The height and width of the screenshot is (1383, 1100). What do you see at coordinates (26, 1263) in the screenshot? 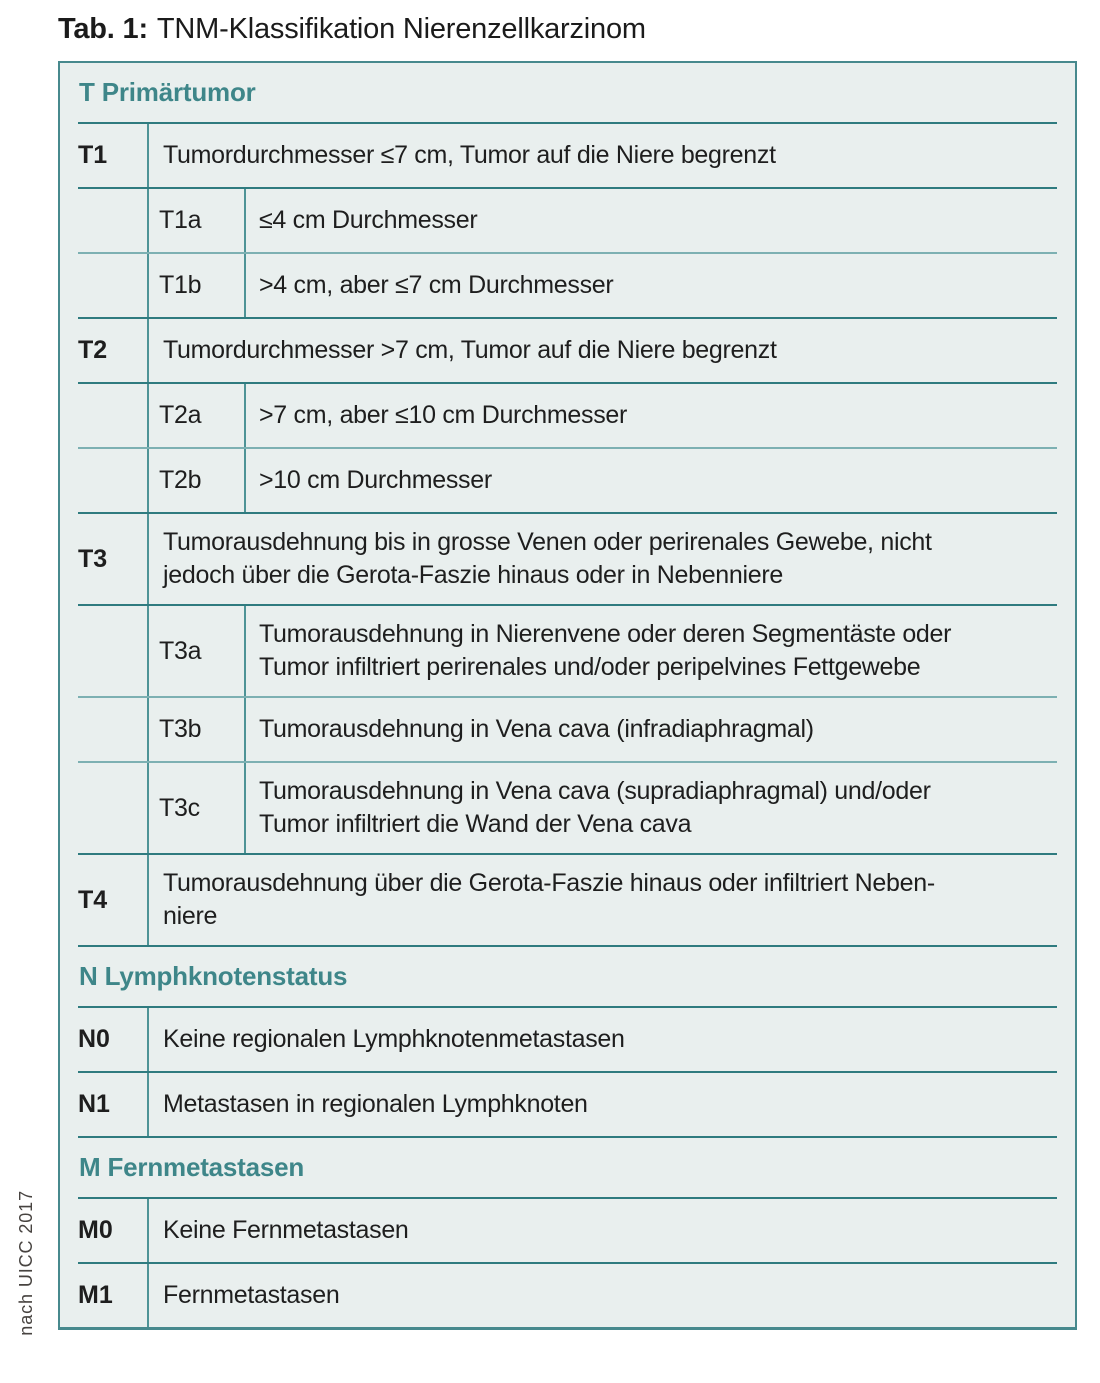
I see `source-note: nach UICC 2017` at bounding box center [26, 1263].